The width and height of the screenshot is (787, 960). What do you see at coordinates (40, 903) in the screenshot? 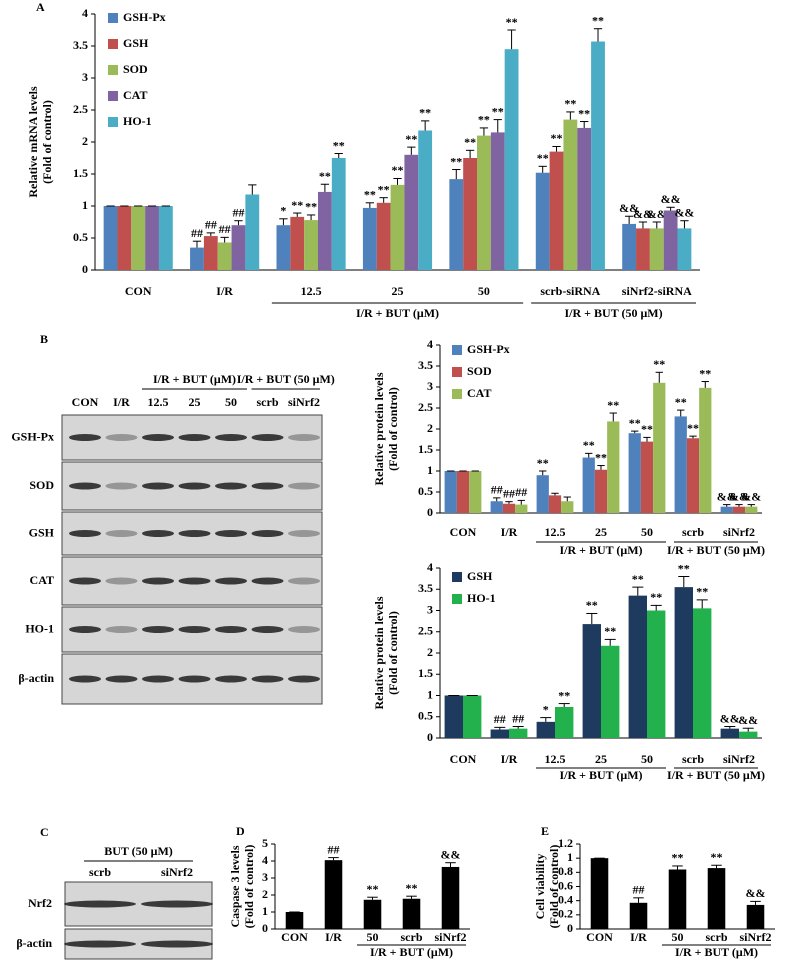
I see `blot-row-label: Nrf2` at bounding box center [40, 903].